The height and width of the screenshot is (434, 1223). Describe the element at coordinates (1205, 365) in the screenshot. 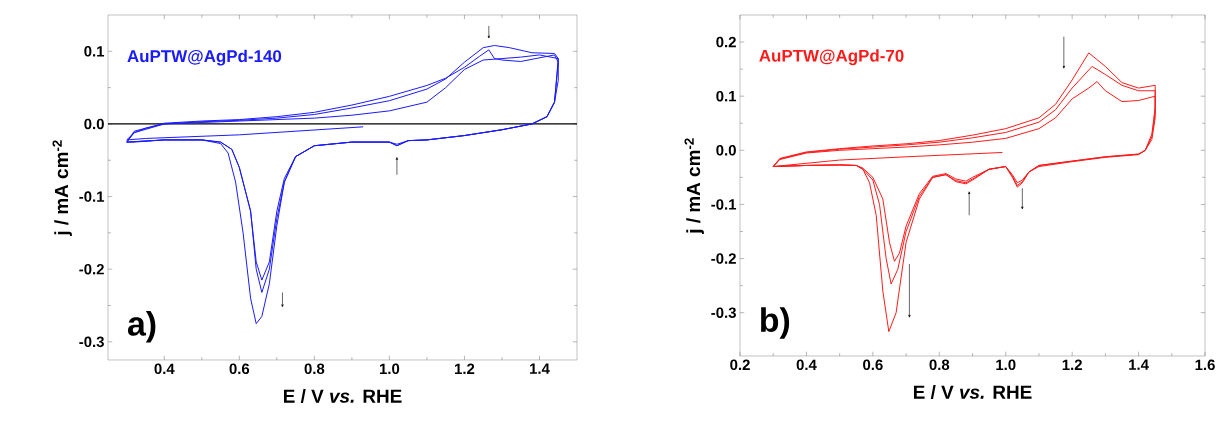

I see `x-tick-label: 1.6` at that location.